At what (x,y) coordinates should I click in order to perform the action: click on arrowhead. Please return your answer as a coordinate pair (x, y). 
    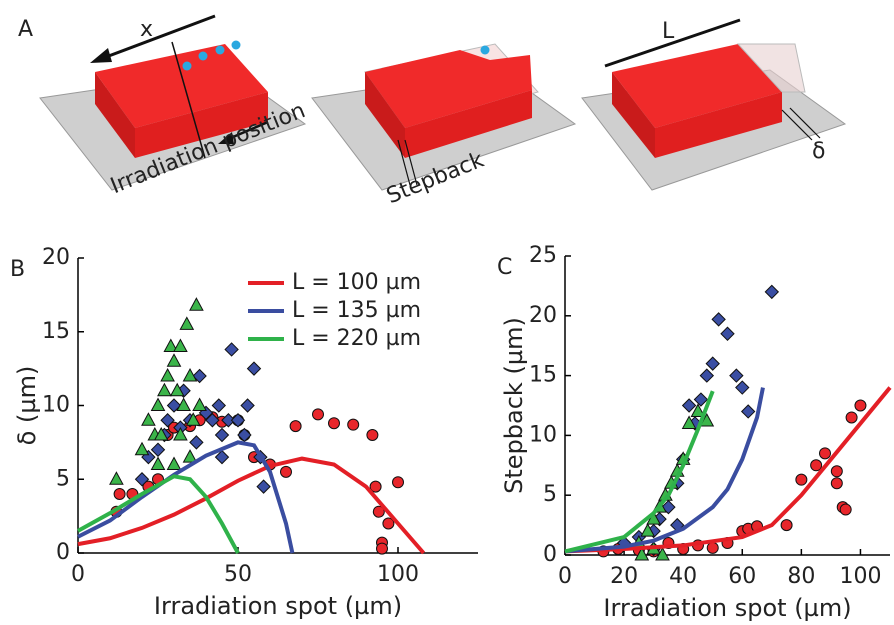
    Looking at the image, I should click on (101, 55).